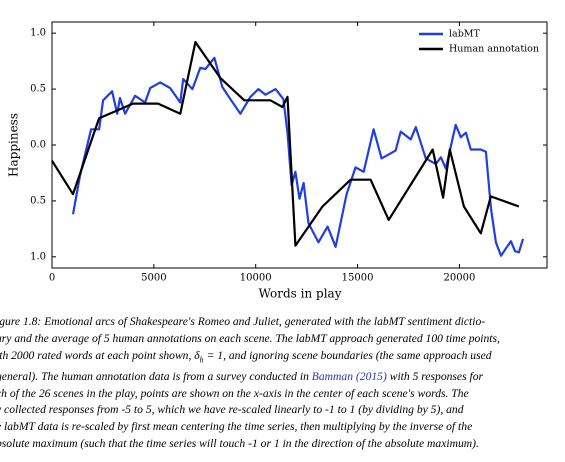  What do you see at coordinates (358, 278) in the screenshot?
I see `x-tick-label: 15000` at bounding box center [358, 278].